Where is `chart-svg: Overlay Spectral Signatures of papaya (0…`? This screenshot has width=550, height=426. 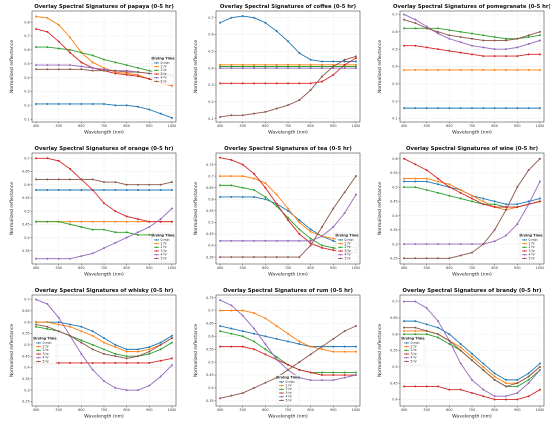 chart-svg: Overlay Spectral Signatures of papaya (0… is located at coordinates (93, 70).